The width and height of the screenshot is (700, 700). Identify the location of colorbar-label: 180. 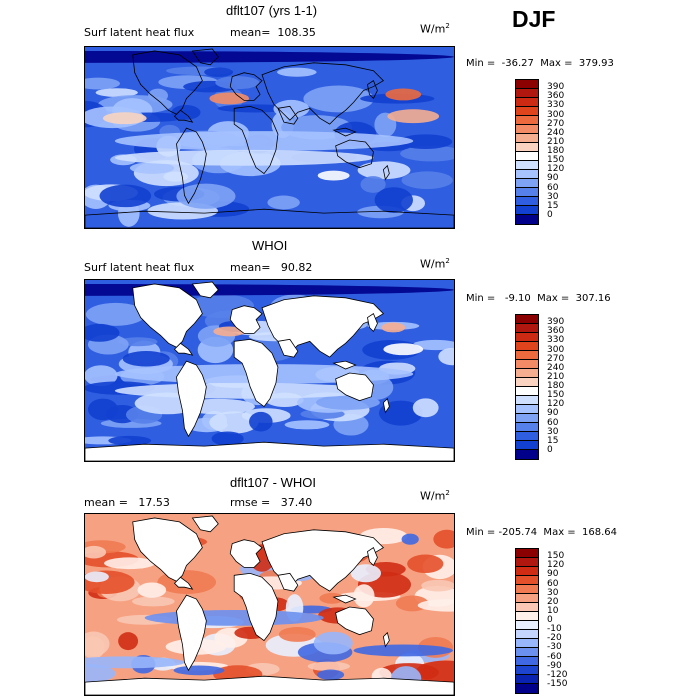
(556, 151).